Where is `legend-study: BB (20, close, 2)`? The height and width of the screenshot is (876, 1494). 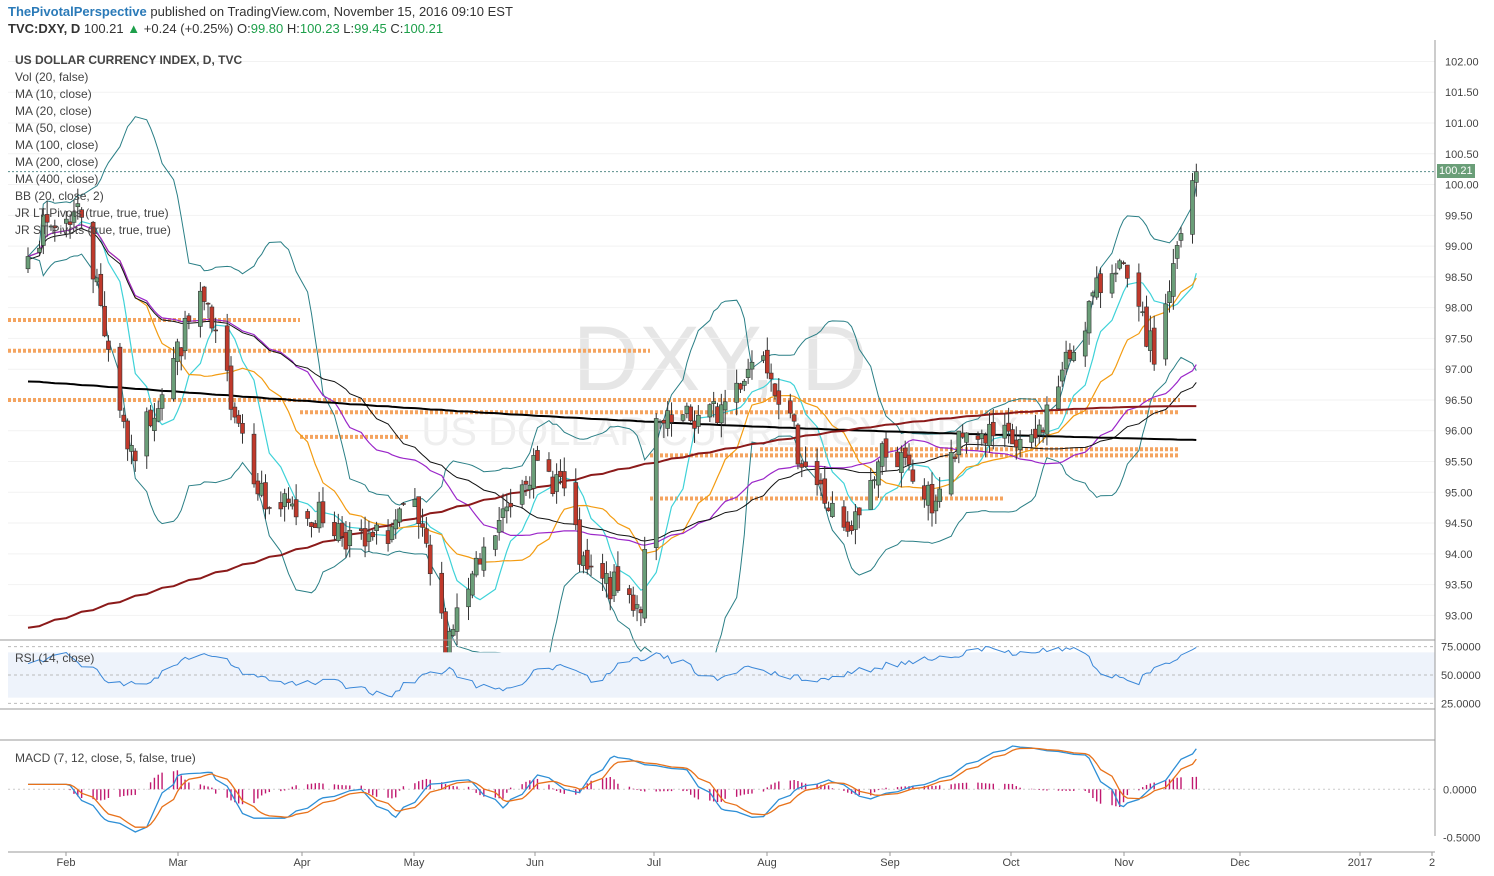 legend-study: BB (20, close, 2) is located at coordinates (59, 196).